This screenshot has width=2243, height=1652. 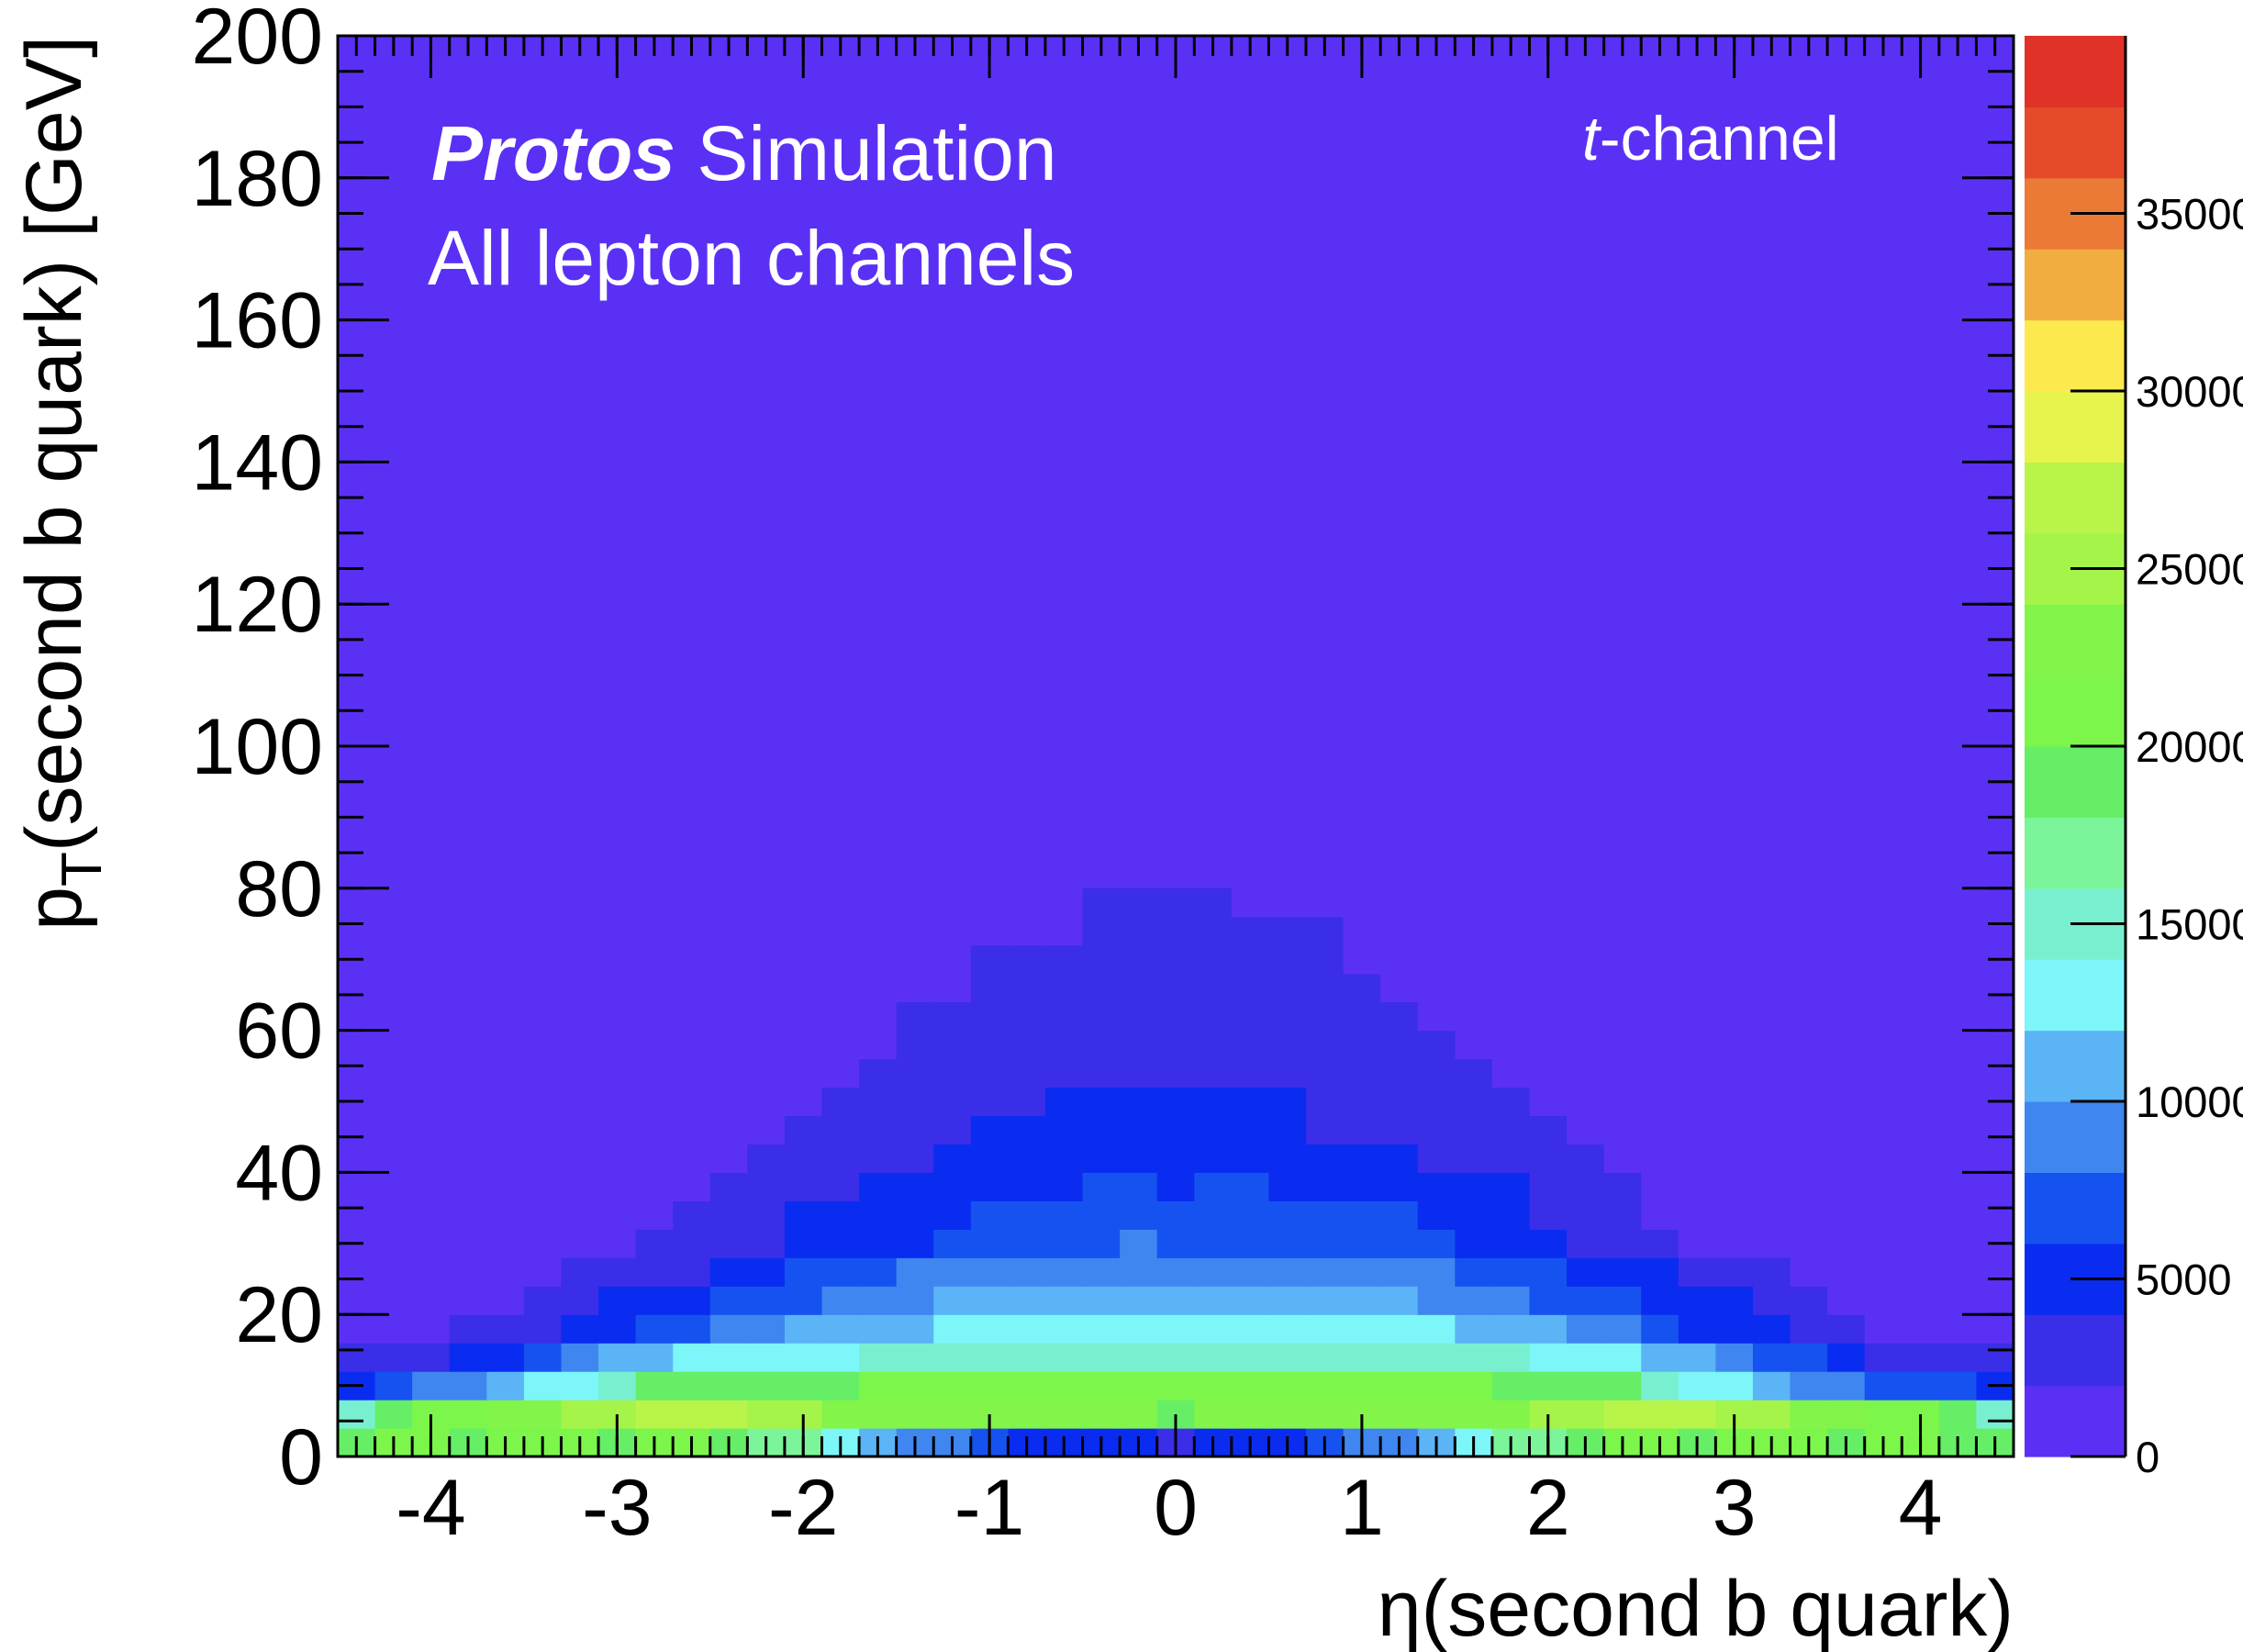 I want to click on x-tick-label: 0, so click(x=1176, y=1508).